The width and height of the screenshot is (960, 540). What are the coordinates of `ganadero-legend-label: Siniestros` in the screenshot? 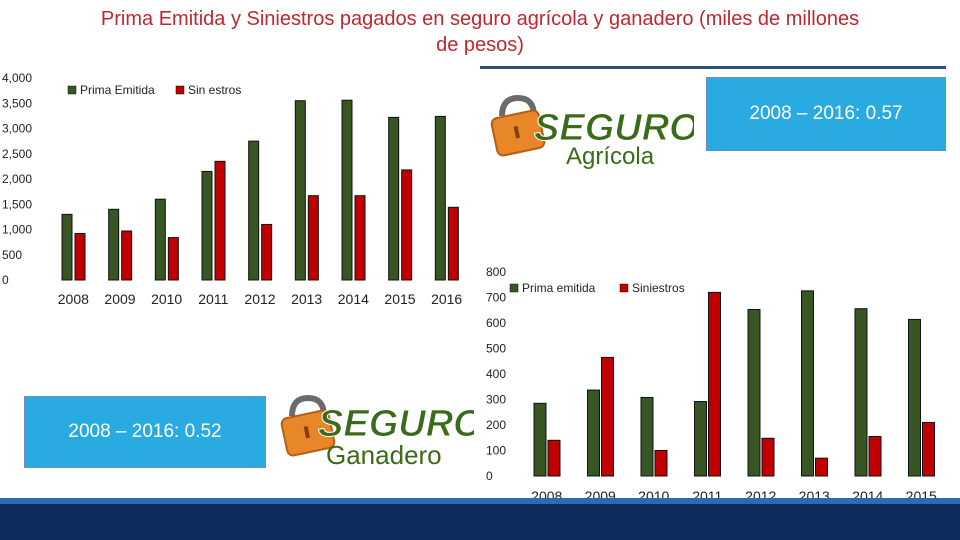 It's located at (658, 288).